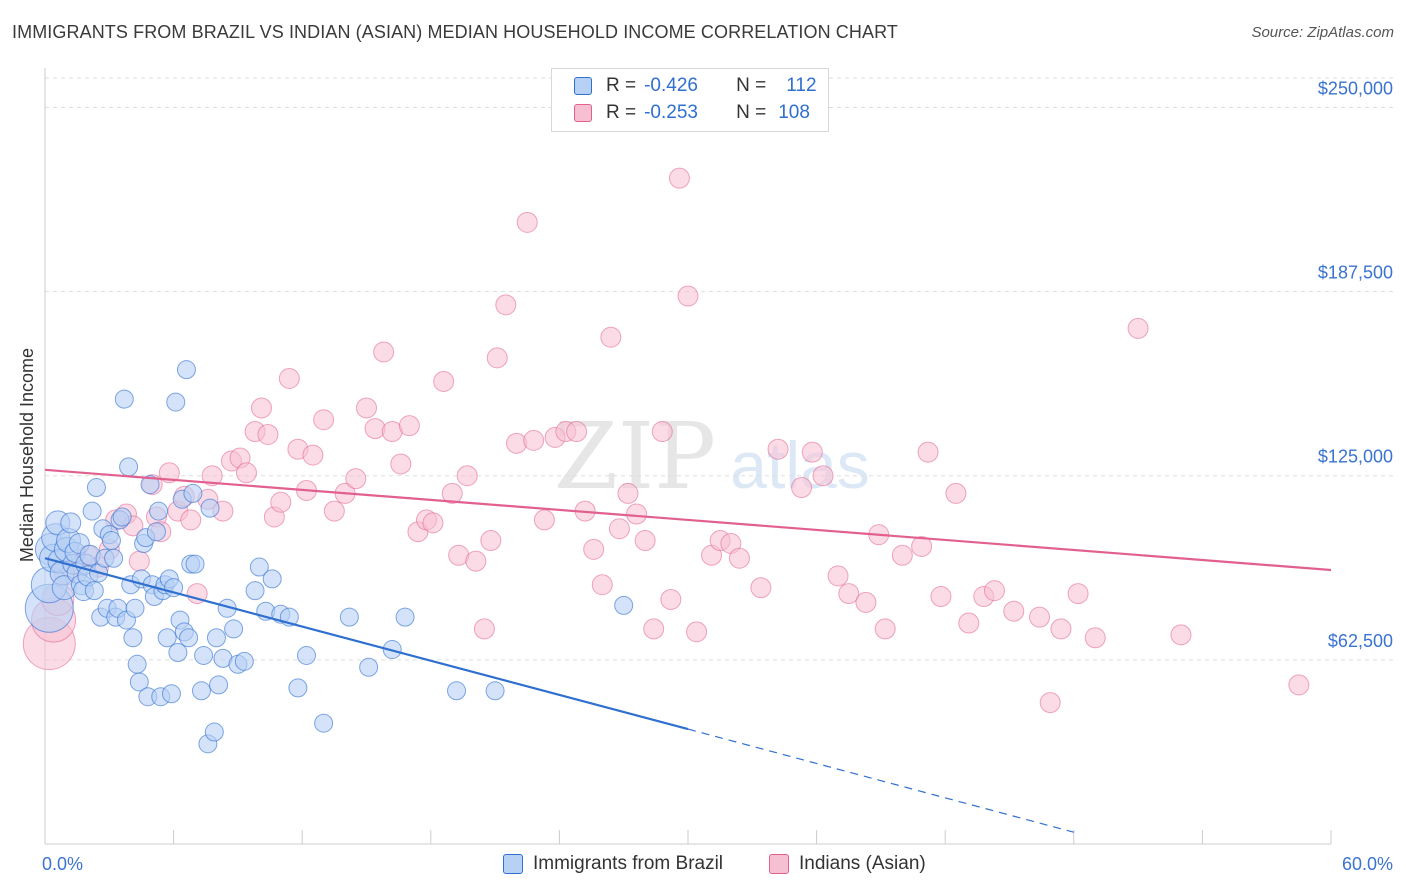  Describe the element at coordinates (692, 113) in the screenshot. I see `legend-row-indians: R = -0.253 N = 108` at that location.